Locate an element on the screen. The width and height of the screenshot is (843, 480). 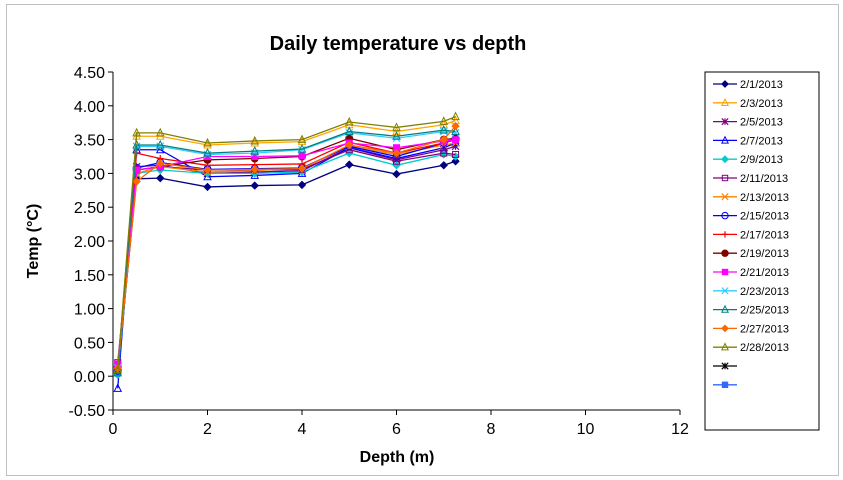
legend-item: 2/28/2013 is located at coordinates (751, 348).